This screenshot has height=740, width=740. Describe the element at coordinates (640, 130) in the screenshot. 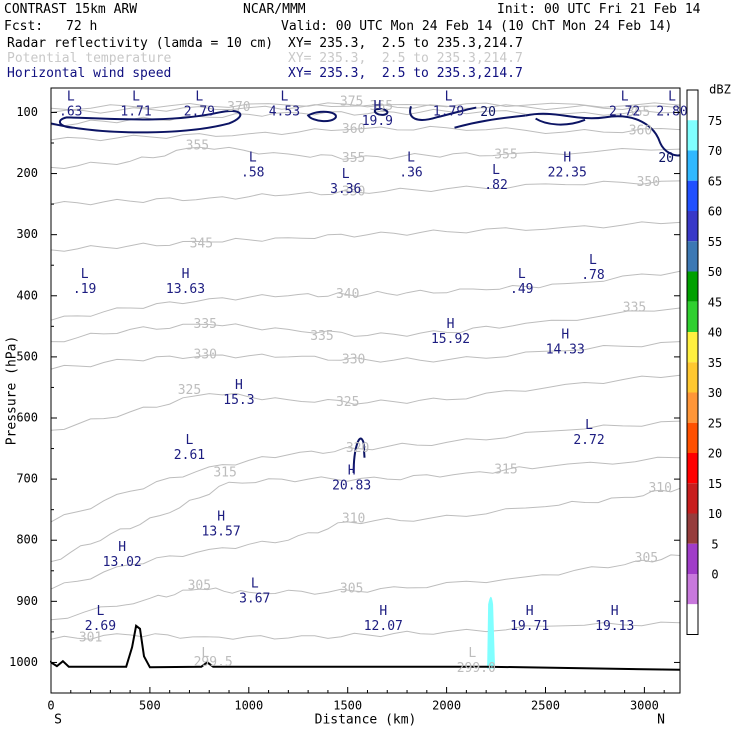

I see `isentrope-label: 360` at that location.